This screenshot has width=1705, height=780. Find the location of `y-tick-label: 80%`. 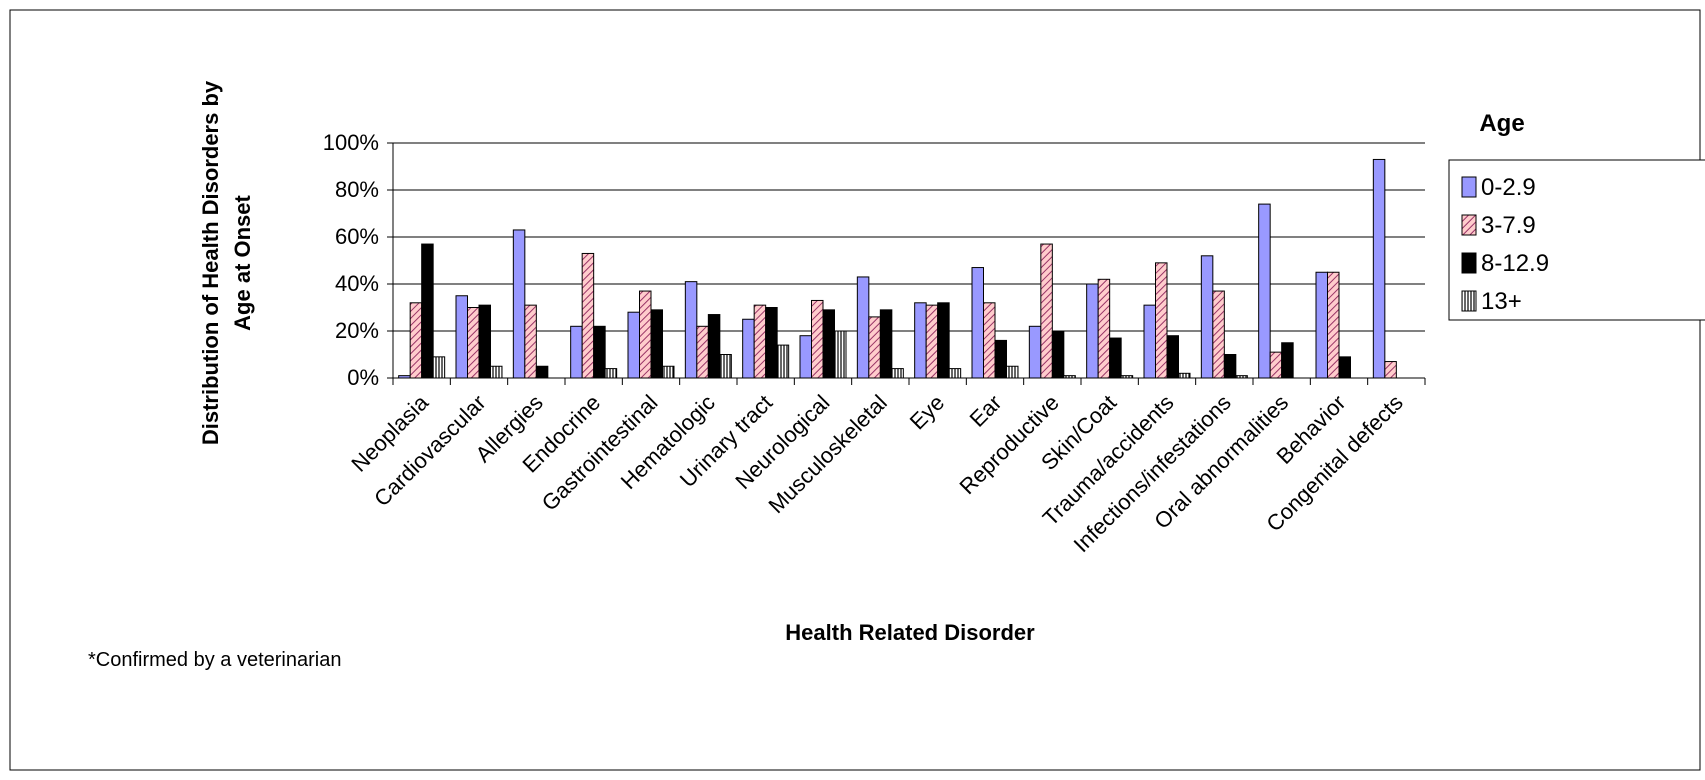

y-tick-label: 80% is located at coordinates (357, 189).